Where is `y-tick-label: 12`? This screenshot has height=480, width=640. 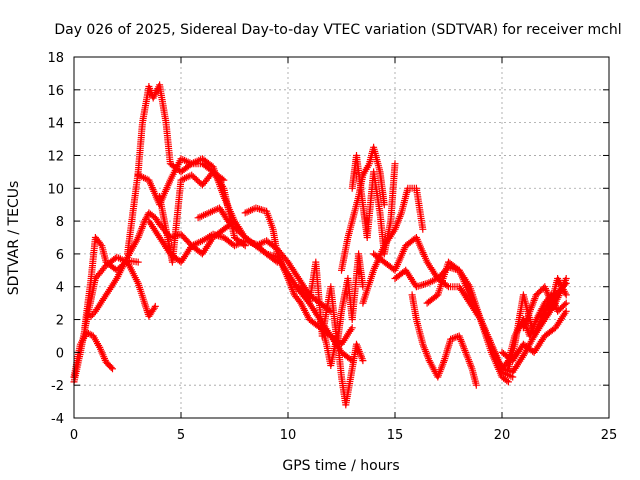 y-tick-label: 12 is located at coordinates (55, 156).